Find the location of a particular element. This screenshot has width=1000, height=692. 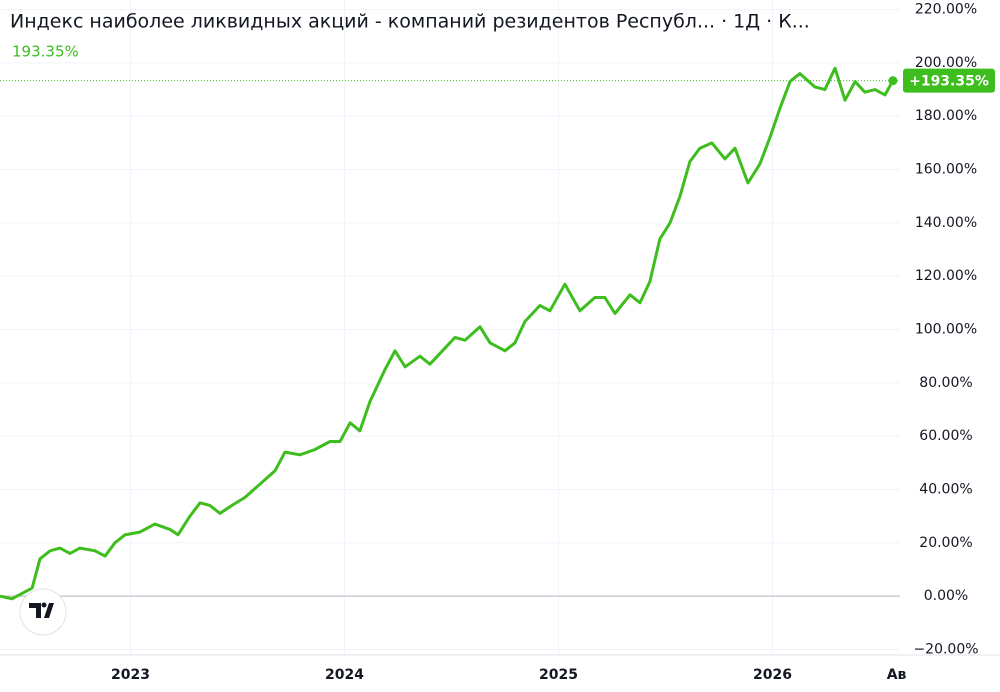

last-point is located at coordinates (893, 81).